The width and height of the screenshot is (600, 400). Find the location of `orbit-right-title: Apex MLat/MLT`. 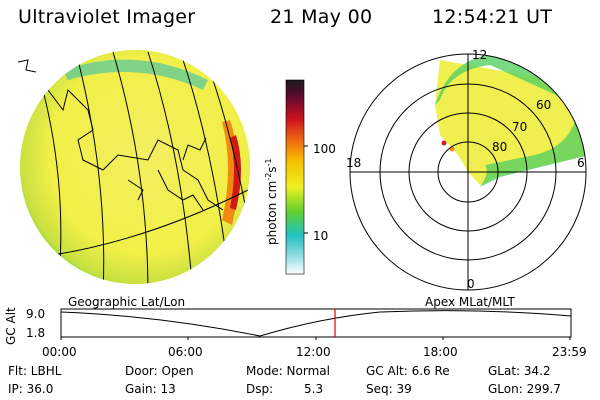

orbit-right-title: Apex MLat/MLT is located at coordinates (470, 302).